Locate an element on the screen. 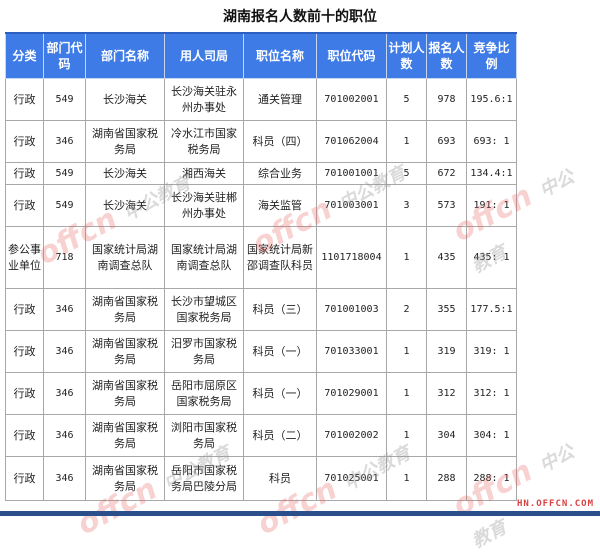  column-header: 报名人数 is located at coordinates (446, 55).